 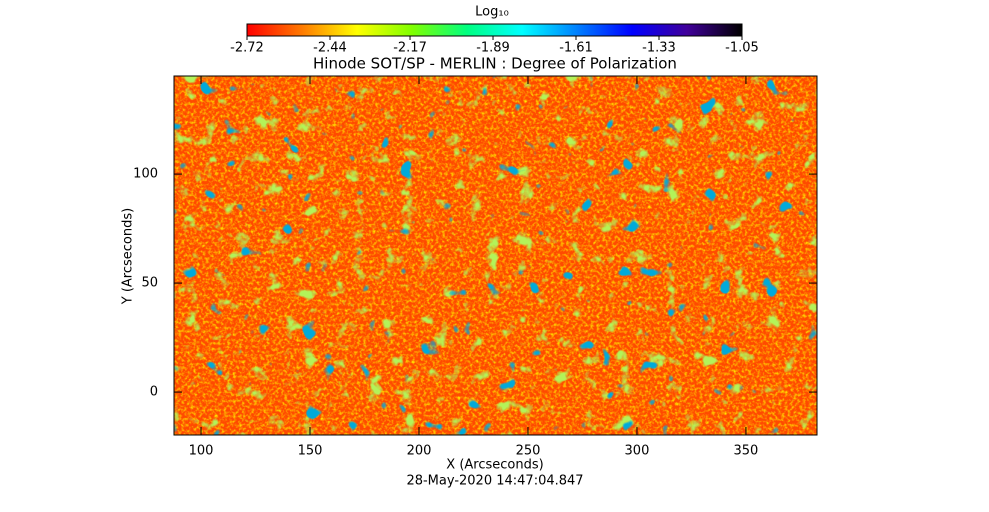 What do you see at coordinates (637, 451) in the screenshot?
I see `x-tick-label: 300` at bounding box center [637, 451].